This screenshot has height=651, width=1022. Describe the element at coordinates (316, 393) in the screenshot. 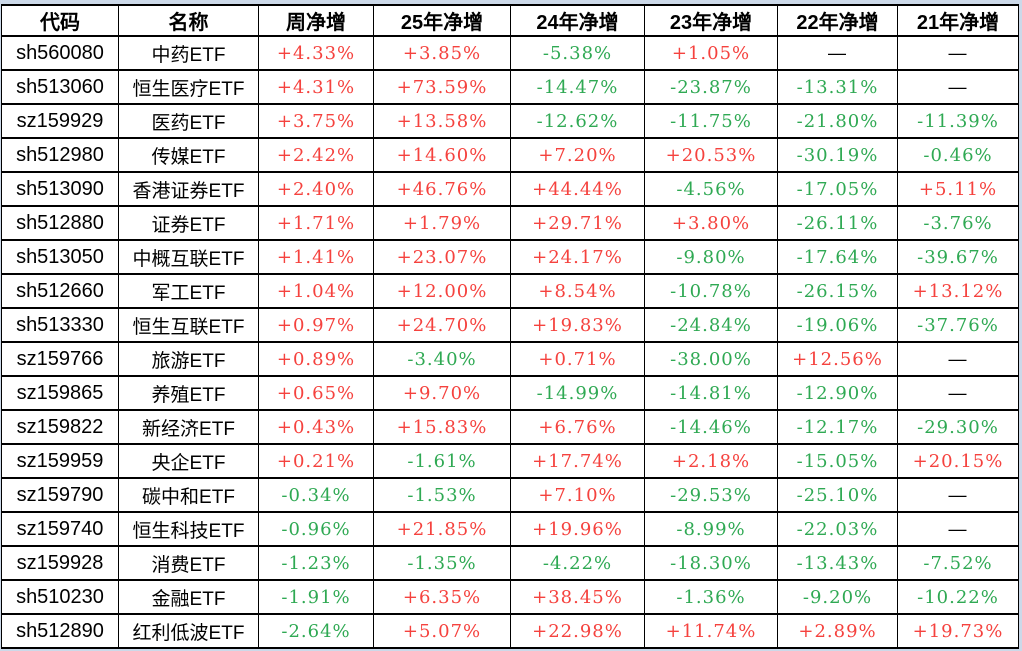

I see `etf-value-cell: +0.65%` at that location.